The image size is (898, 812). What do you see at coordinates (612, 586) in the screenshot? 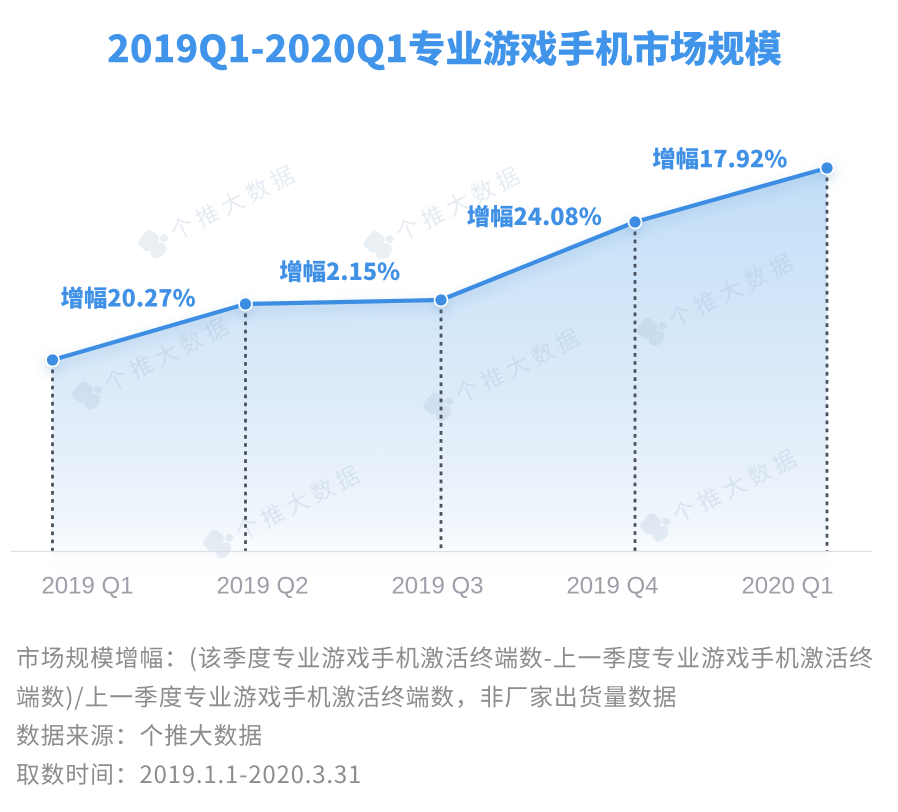
I see `svg-text: 2019 Q4` at bounding box center [612, 586].